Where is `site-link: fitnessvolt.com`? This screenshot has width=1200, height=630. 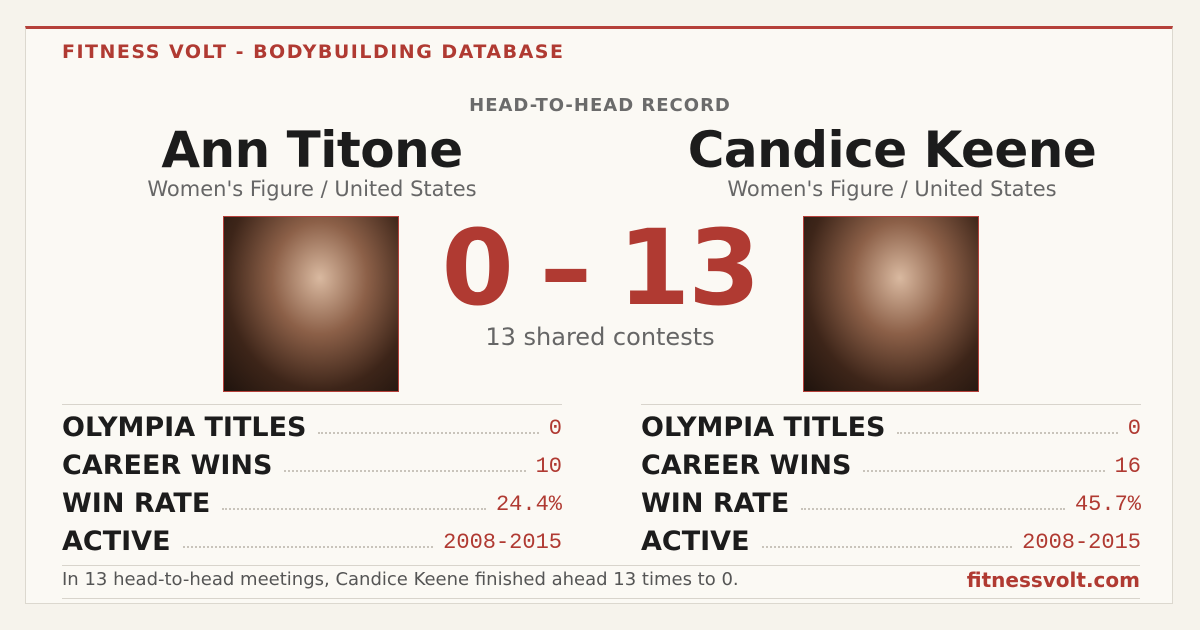
site-link: fitnessvolt.com is located at coordinates (1053, 580).